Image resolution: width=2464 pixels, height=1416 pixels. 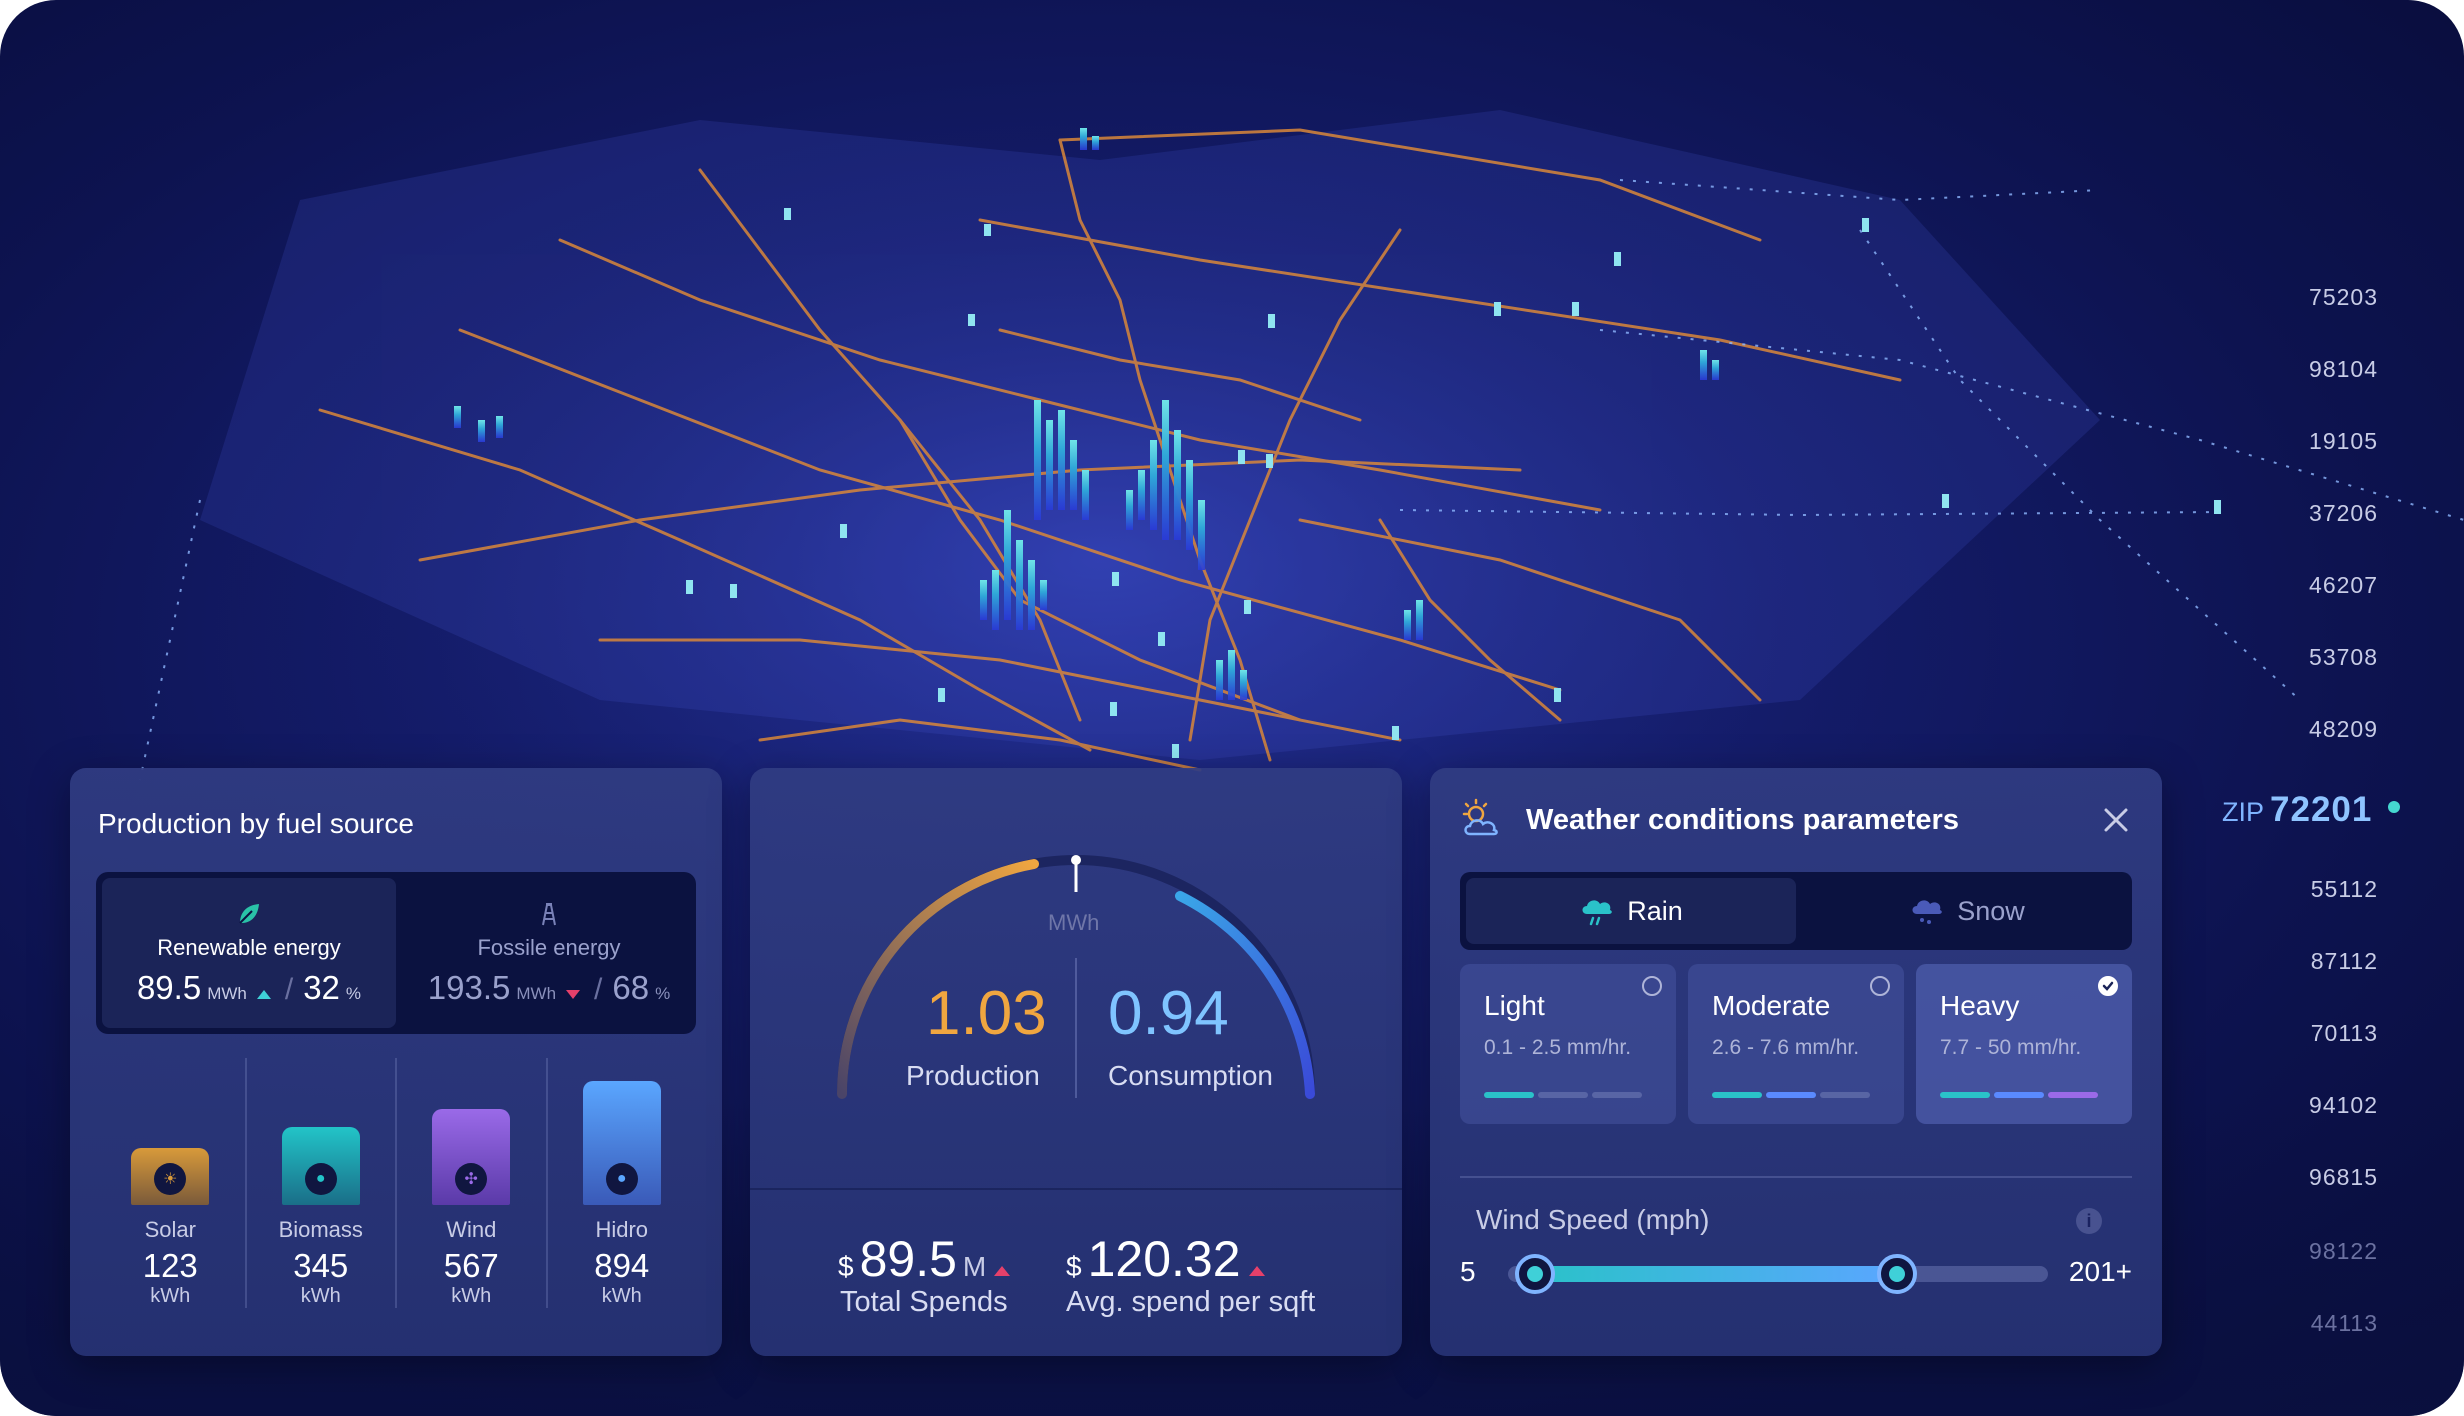 I want to click on wind-max-label: 201+, so click(x=2100, y=1271).